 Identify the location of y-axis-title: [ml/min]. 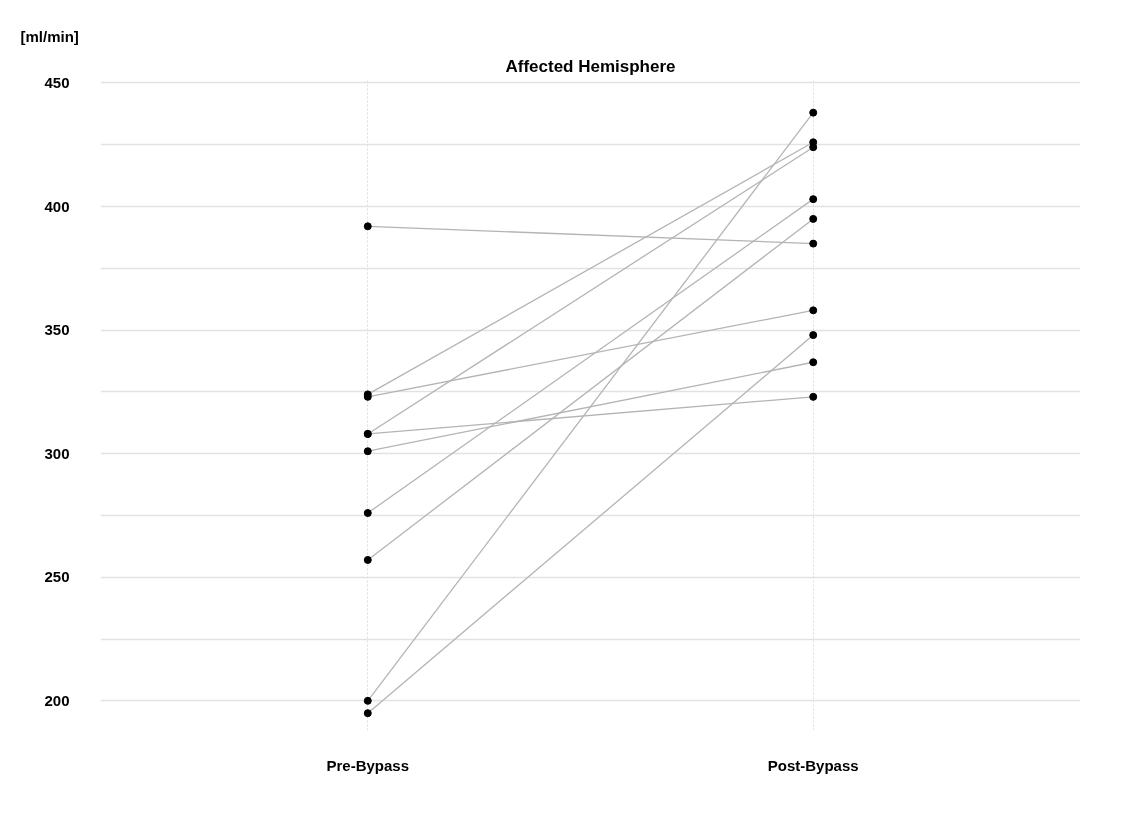
(49, 36).